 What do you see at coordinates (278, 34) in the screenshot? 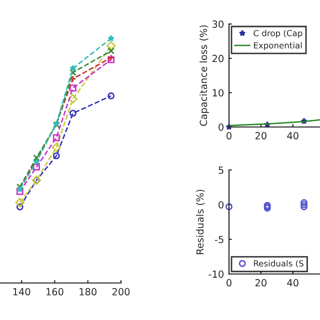
I see `legend-label: C drop (Cap` at bounding box center [278, 34].